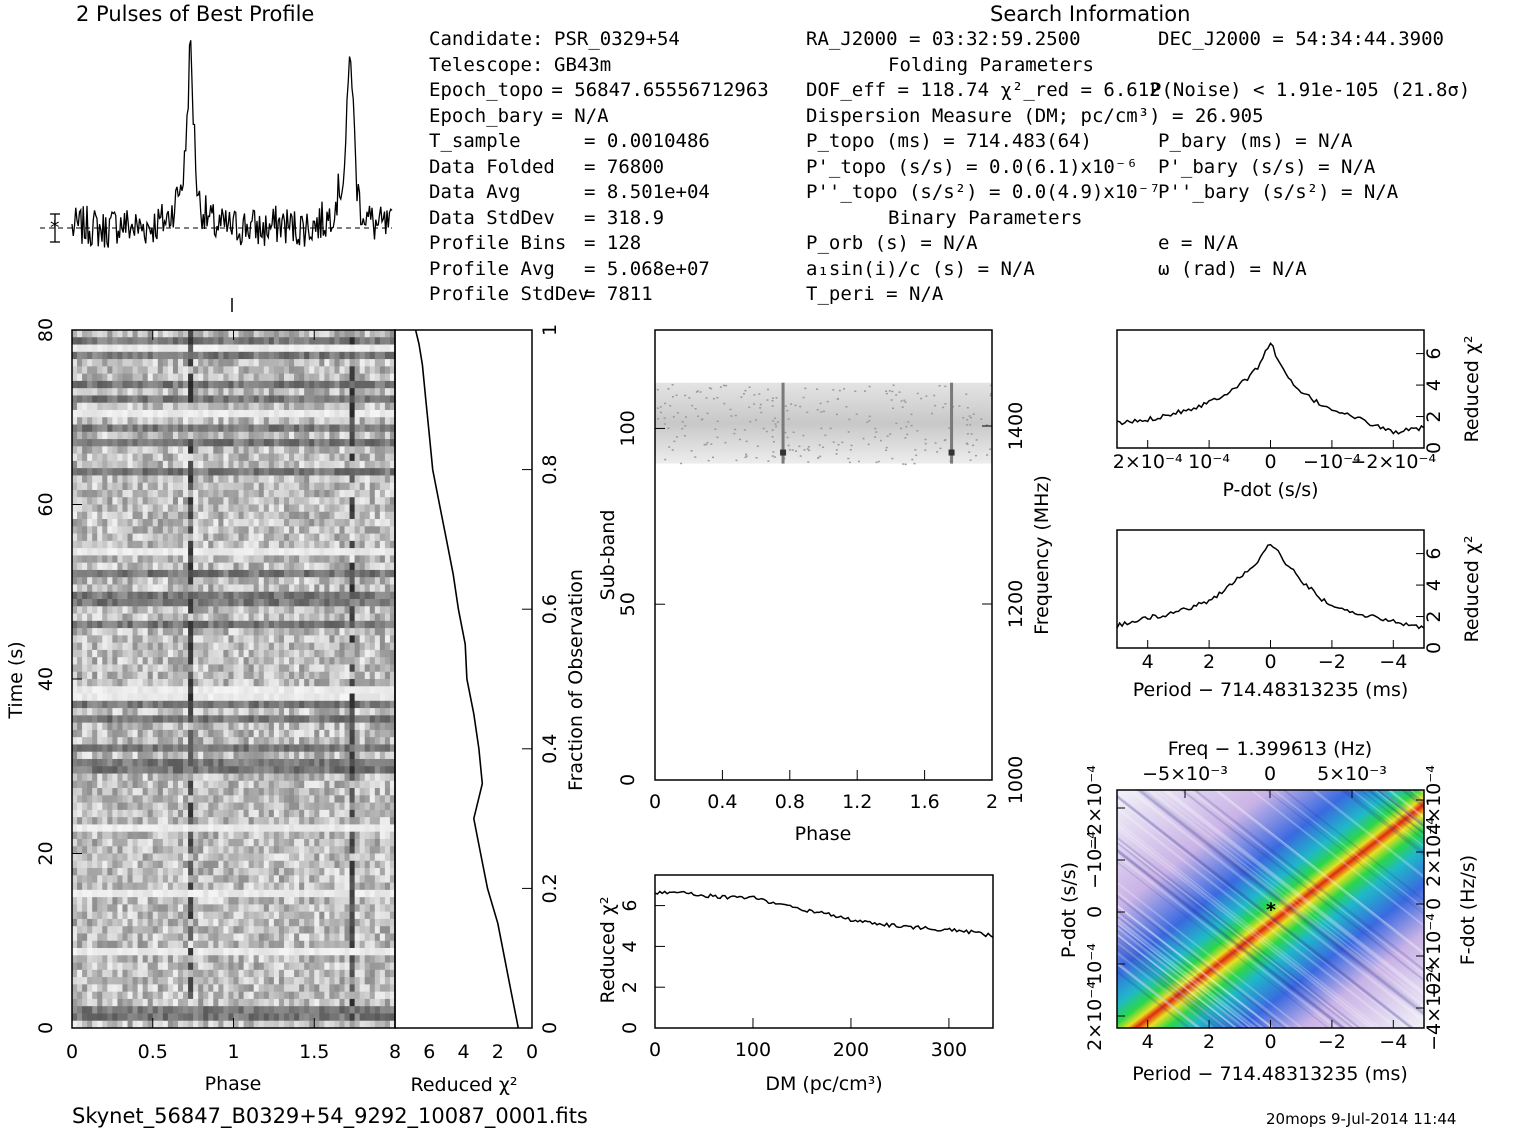 This screenshot has width=1517, height=1133. What do you see at coordinates (569, 141) in the screenshot?
I see `info-row: T_sample = 0.0010486` at bounding box center [569, 141].